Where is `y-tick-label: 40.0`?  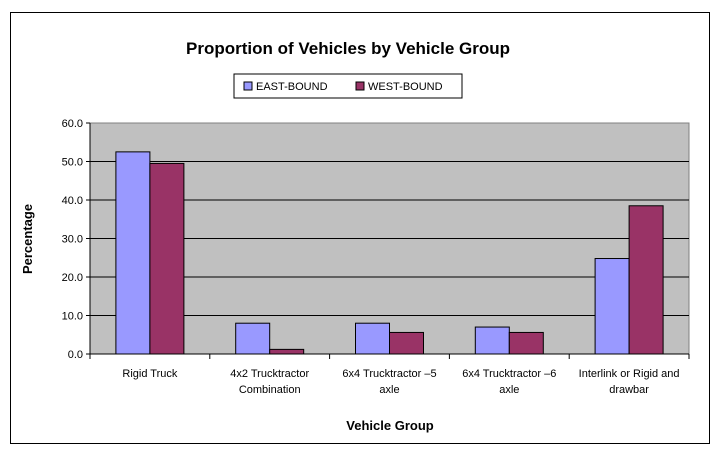
y-tick-label: 40.0 is located at coordinates (72, 201).